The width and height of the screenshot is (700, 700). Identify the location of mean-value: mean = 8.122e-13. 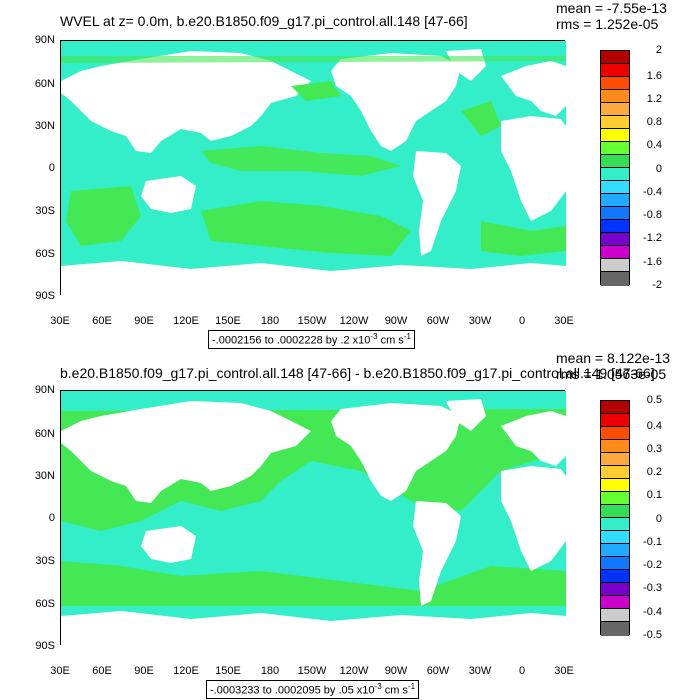
(613, 358).